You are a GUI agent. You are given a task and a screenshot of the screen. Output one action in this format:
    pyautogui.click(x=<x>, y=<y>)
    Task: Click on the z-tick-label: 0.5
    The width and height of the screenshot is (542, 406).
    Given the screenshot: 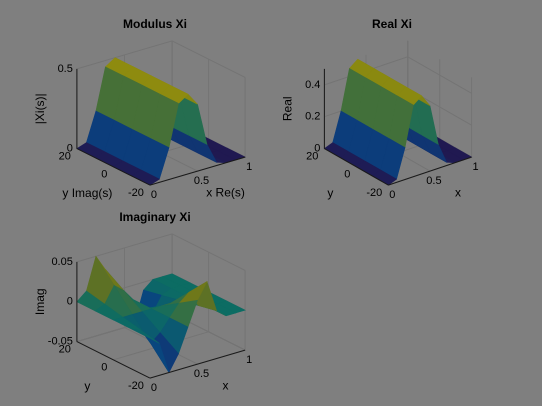 What is the action you would take?
    pyautogui.click(x=65, y=69)
    